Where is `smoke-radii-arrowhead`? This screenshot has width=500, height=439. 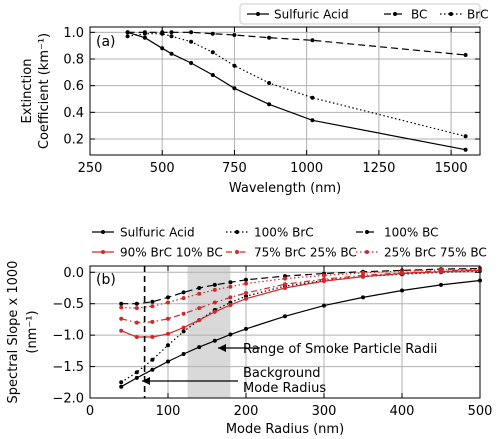
smoke-radii-arrowhead is located at coordinates (222, 348).